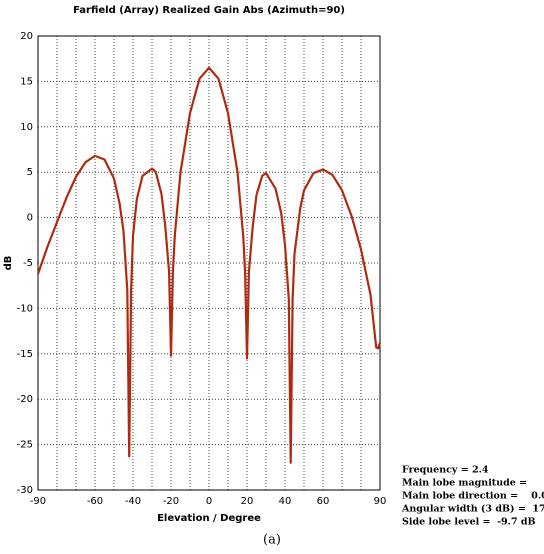 This screenshot has height=554, width=544. What do you see at coordinates (473, 496) in the screenshot?
I see `annotation: Main lobe direction = 0.0 deg.` at bounding box center [473, 496].